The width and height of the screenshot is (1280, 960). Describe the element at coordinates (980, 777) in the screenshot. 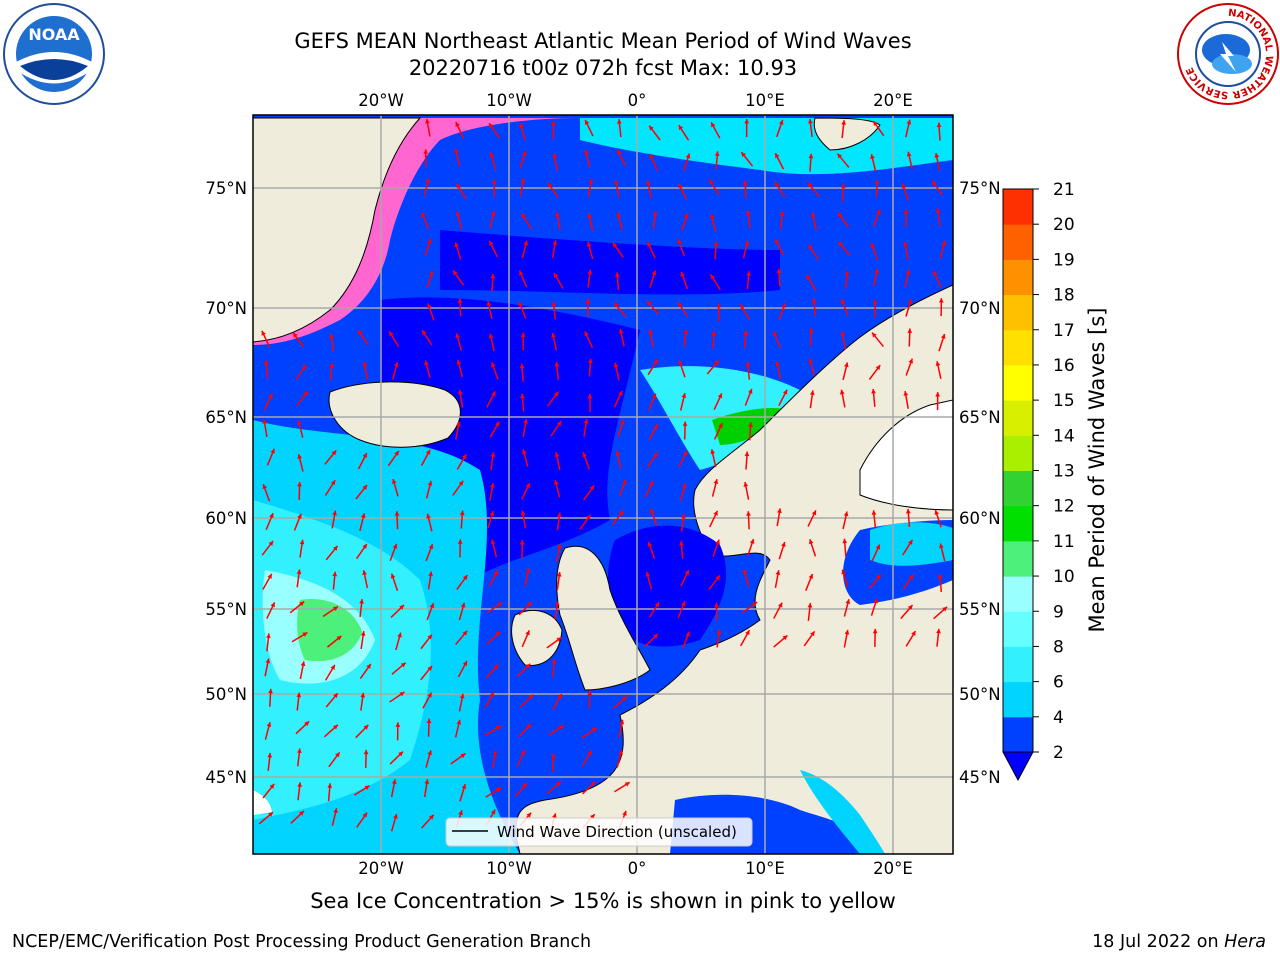

I see `lat-label-right: 45°N` at that location.